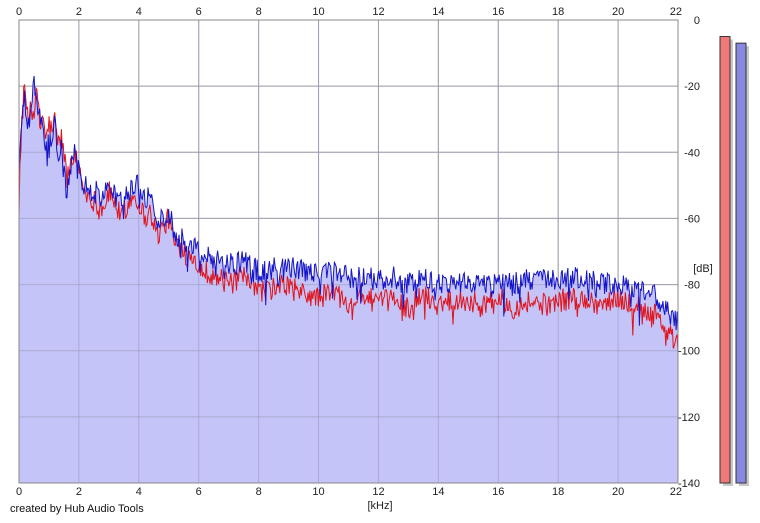 The height and width of the screenshot is (523, 760). I want to click on level-meters, so click(734, 261).